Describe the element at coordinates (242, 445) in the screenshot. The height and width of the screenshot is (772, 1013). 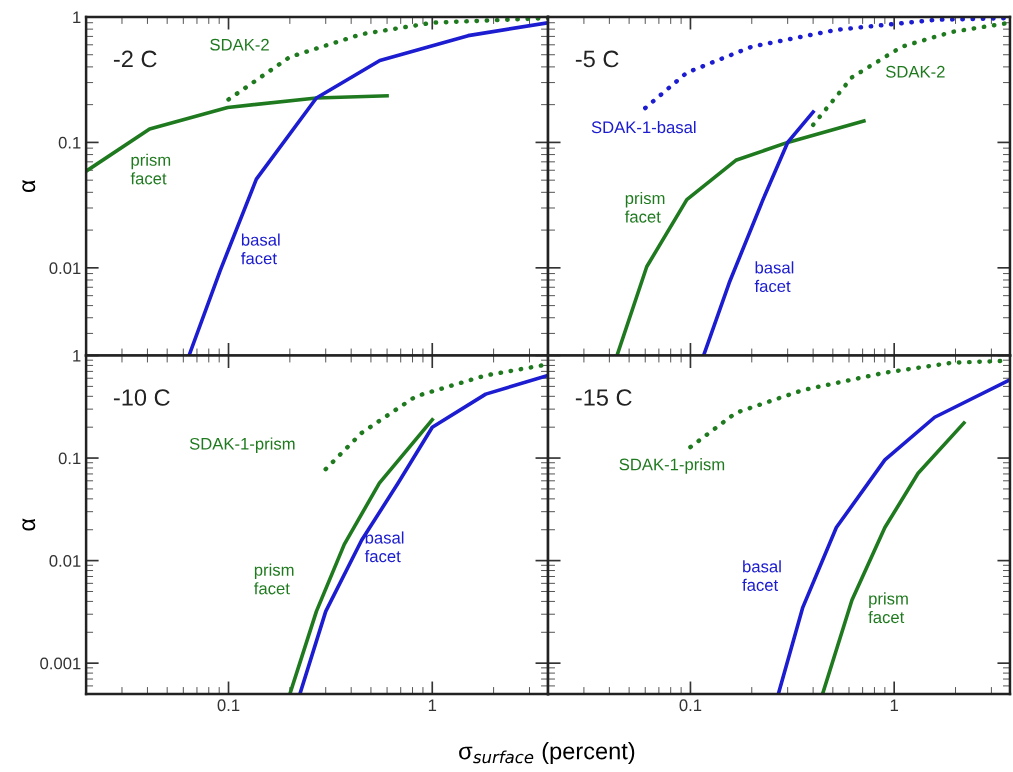
I see `text: SDAK-1-prism` at that location.